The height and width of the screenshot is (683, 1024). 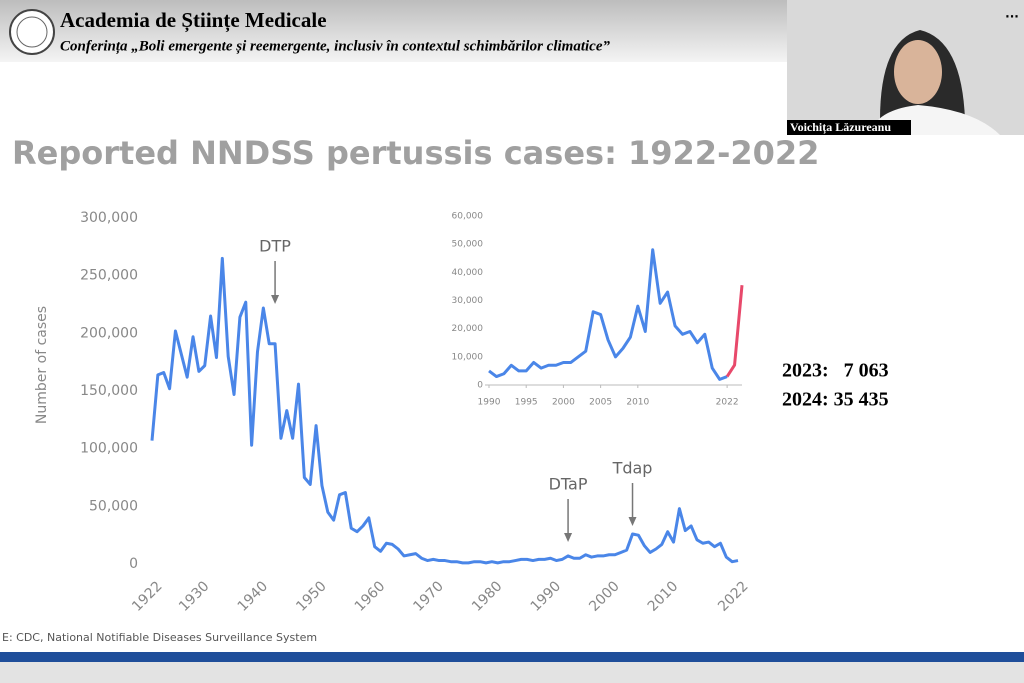 I want to click on speaker-face, so click(x=918, y=72).